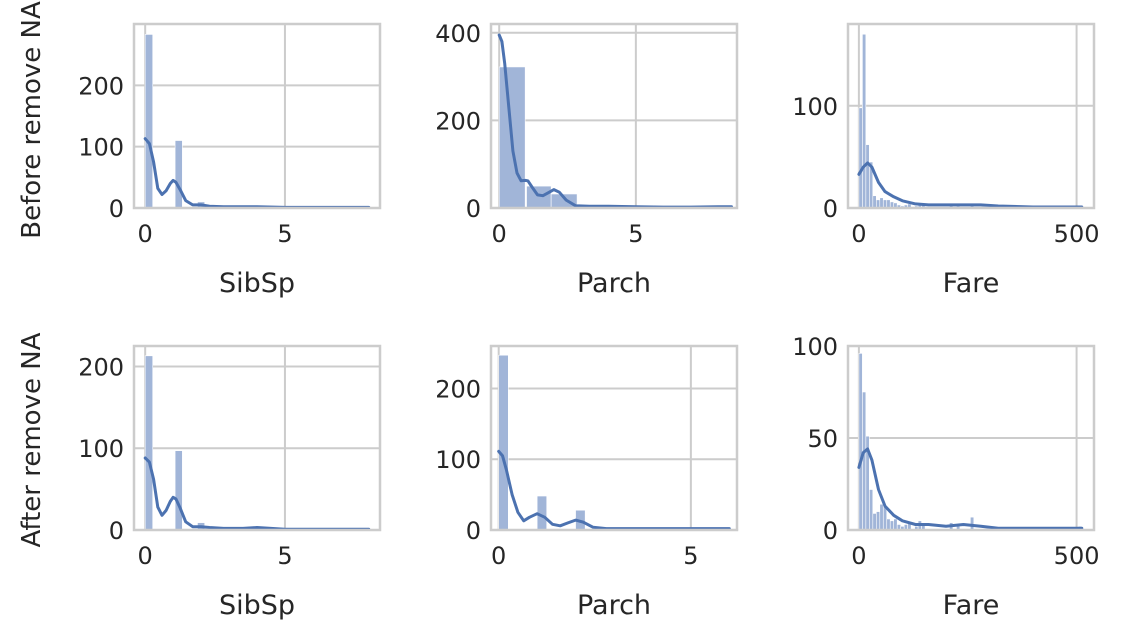  I want to click on subplot-fare-before: 0 500 0 100 Fare, so click(946, 160).